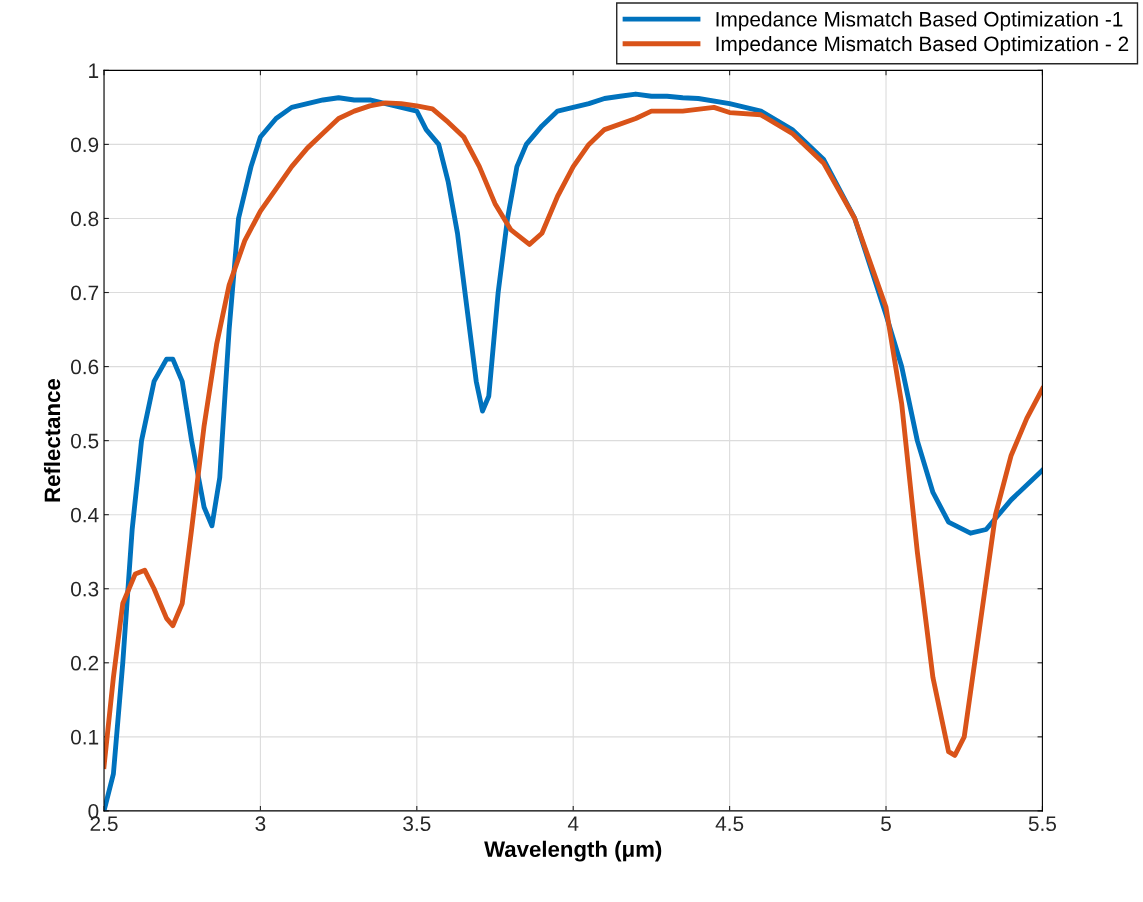 This screenshot has width=1143, height=902. I want to click on x-tick-label: 4, so click(573, 823).